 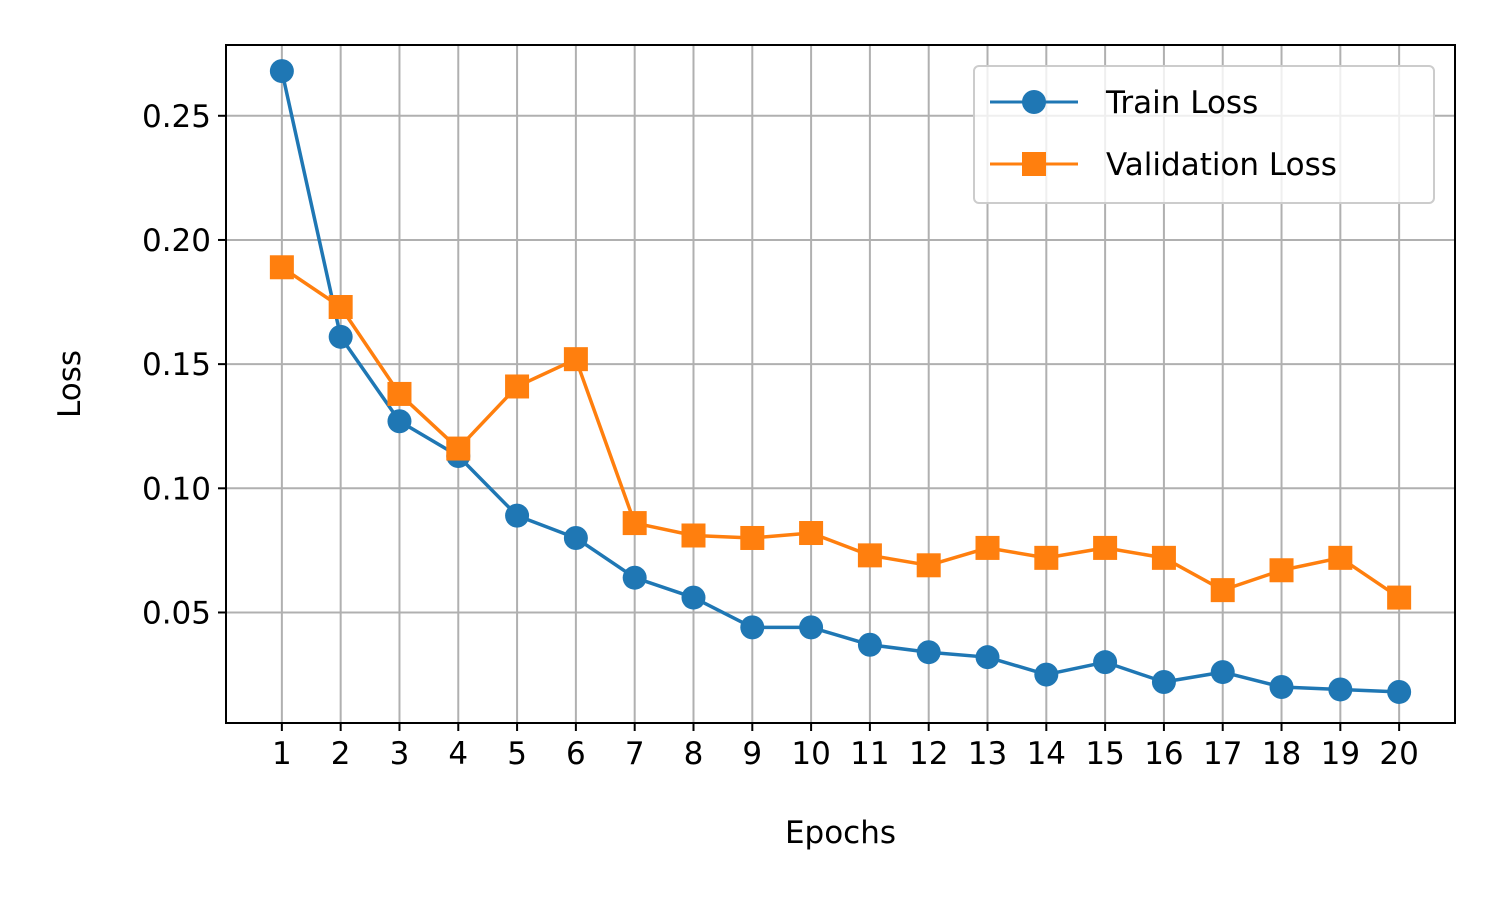 What do you see at coordinates (840, 833) in the screenshot?
I see `x-axis-label: Epochs` at bounding box center [840, 833].